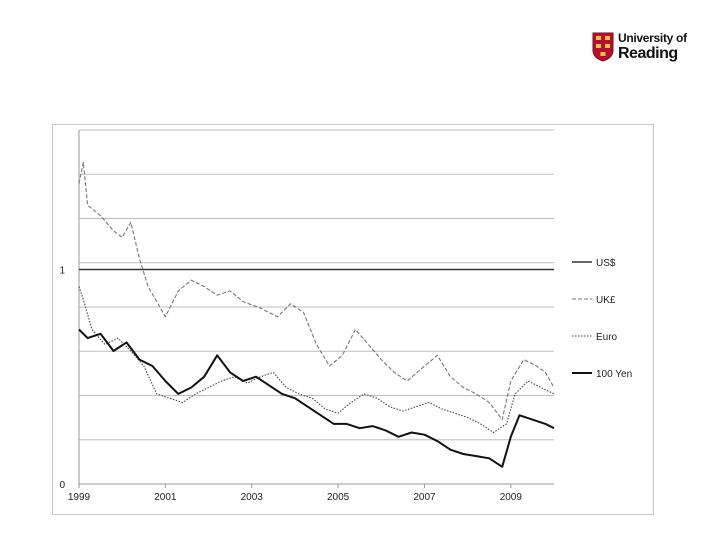 Image resolution: width=720 pixels, height=540 pixels. I want to click on legend: US$ UK£ Euro 100 Yen, so click(602, 319).